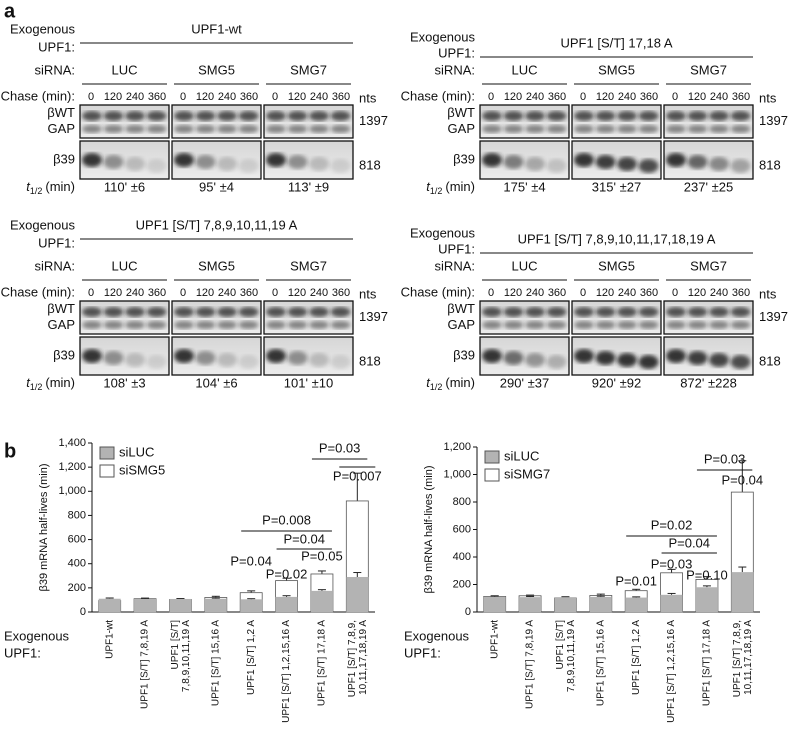  I want to click on x-tick-label: UPF1-wt, so click(109, 639).